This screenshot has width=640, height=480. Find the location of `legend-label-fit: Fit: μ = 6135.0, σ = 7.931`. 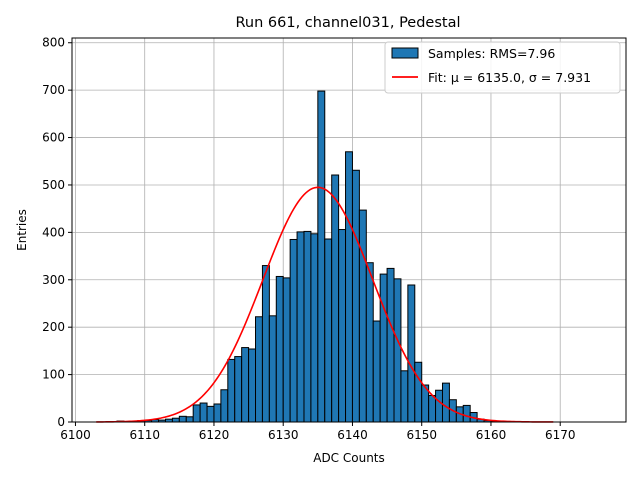

legend-label-fit: Fit: μ = 6135.0, σ = 7.931 is located at coordinates (509, 77).